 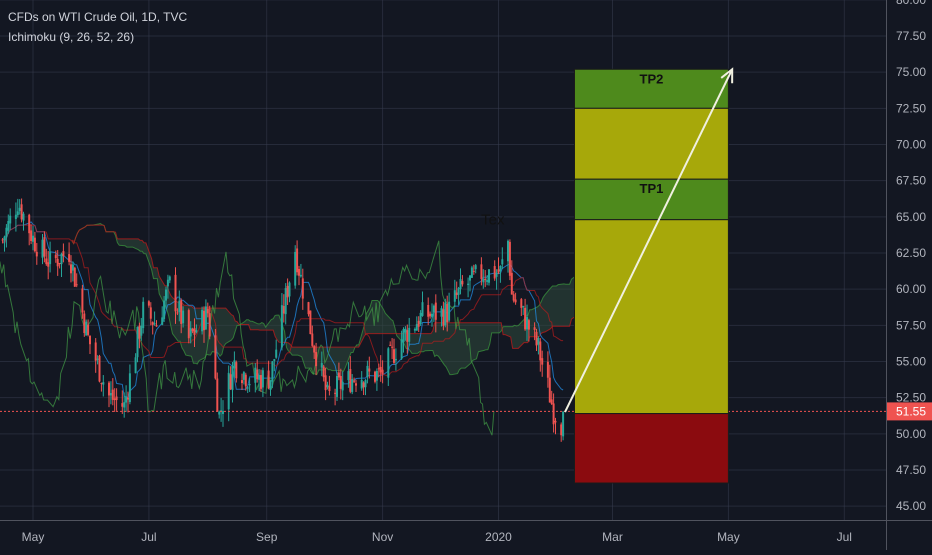 What do you see at coordinates (267, 537) in the screenshot?
I see `x-tick-label: Sep` at bounding box center [267, 537].